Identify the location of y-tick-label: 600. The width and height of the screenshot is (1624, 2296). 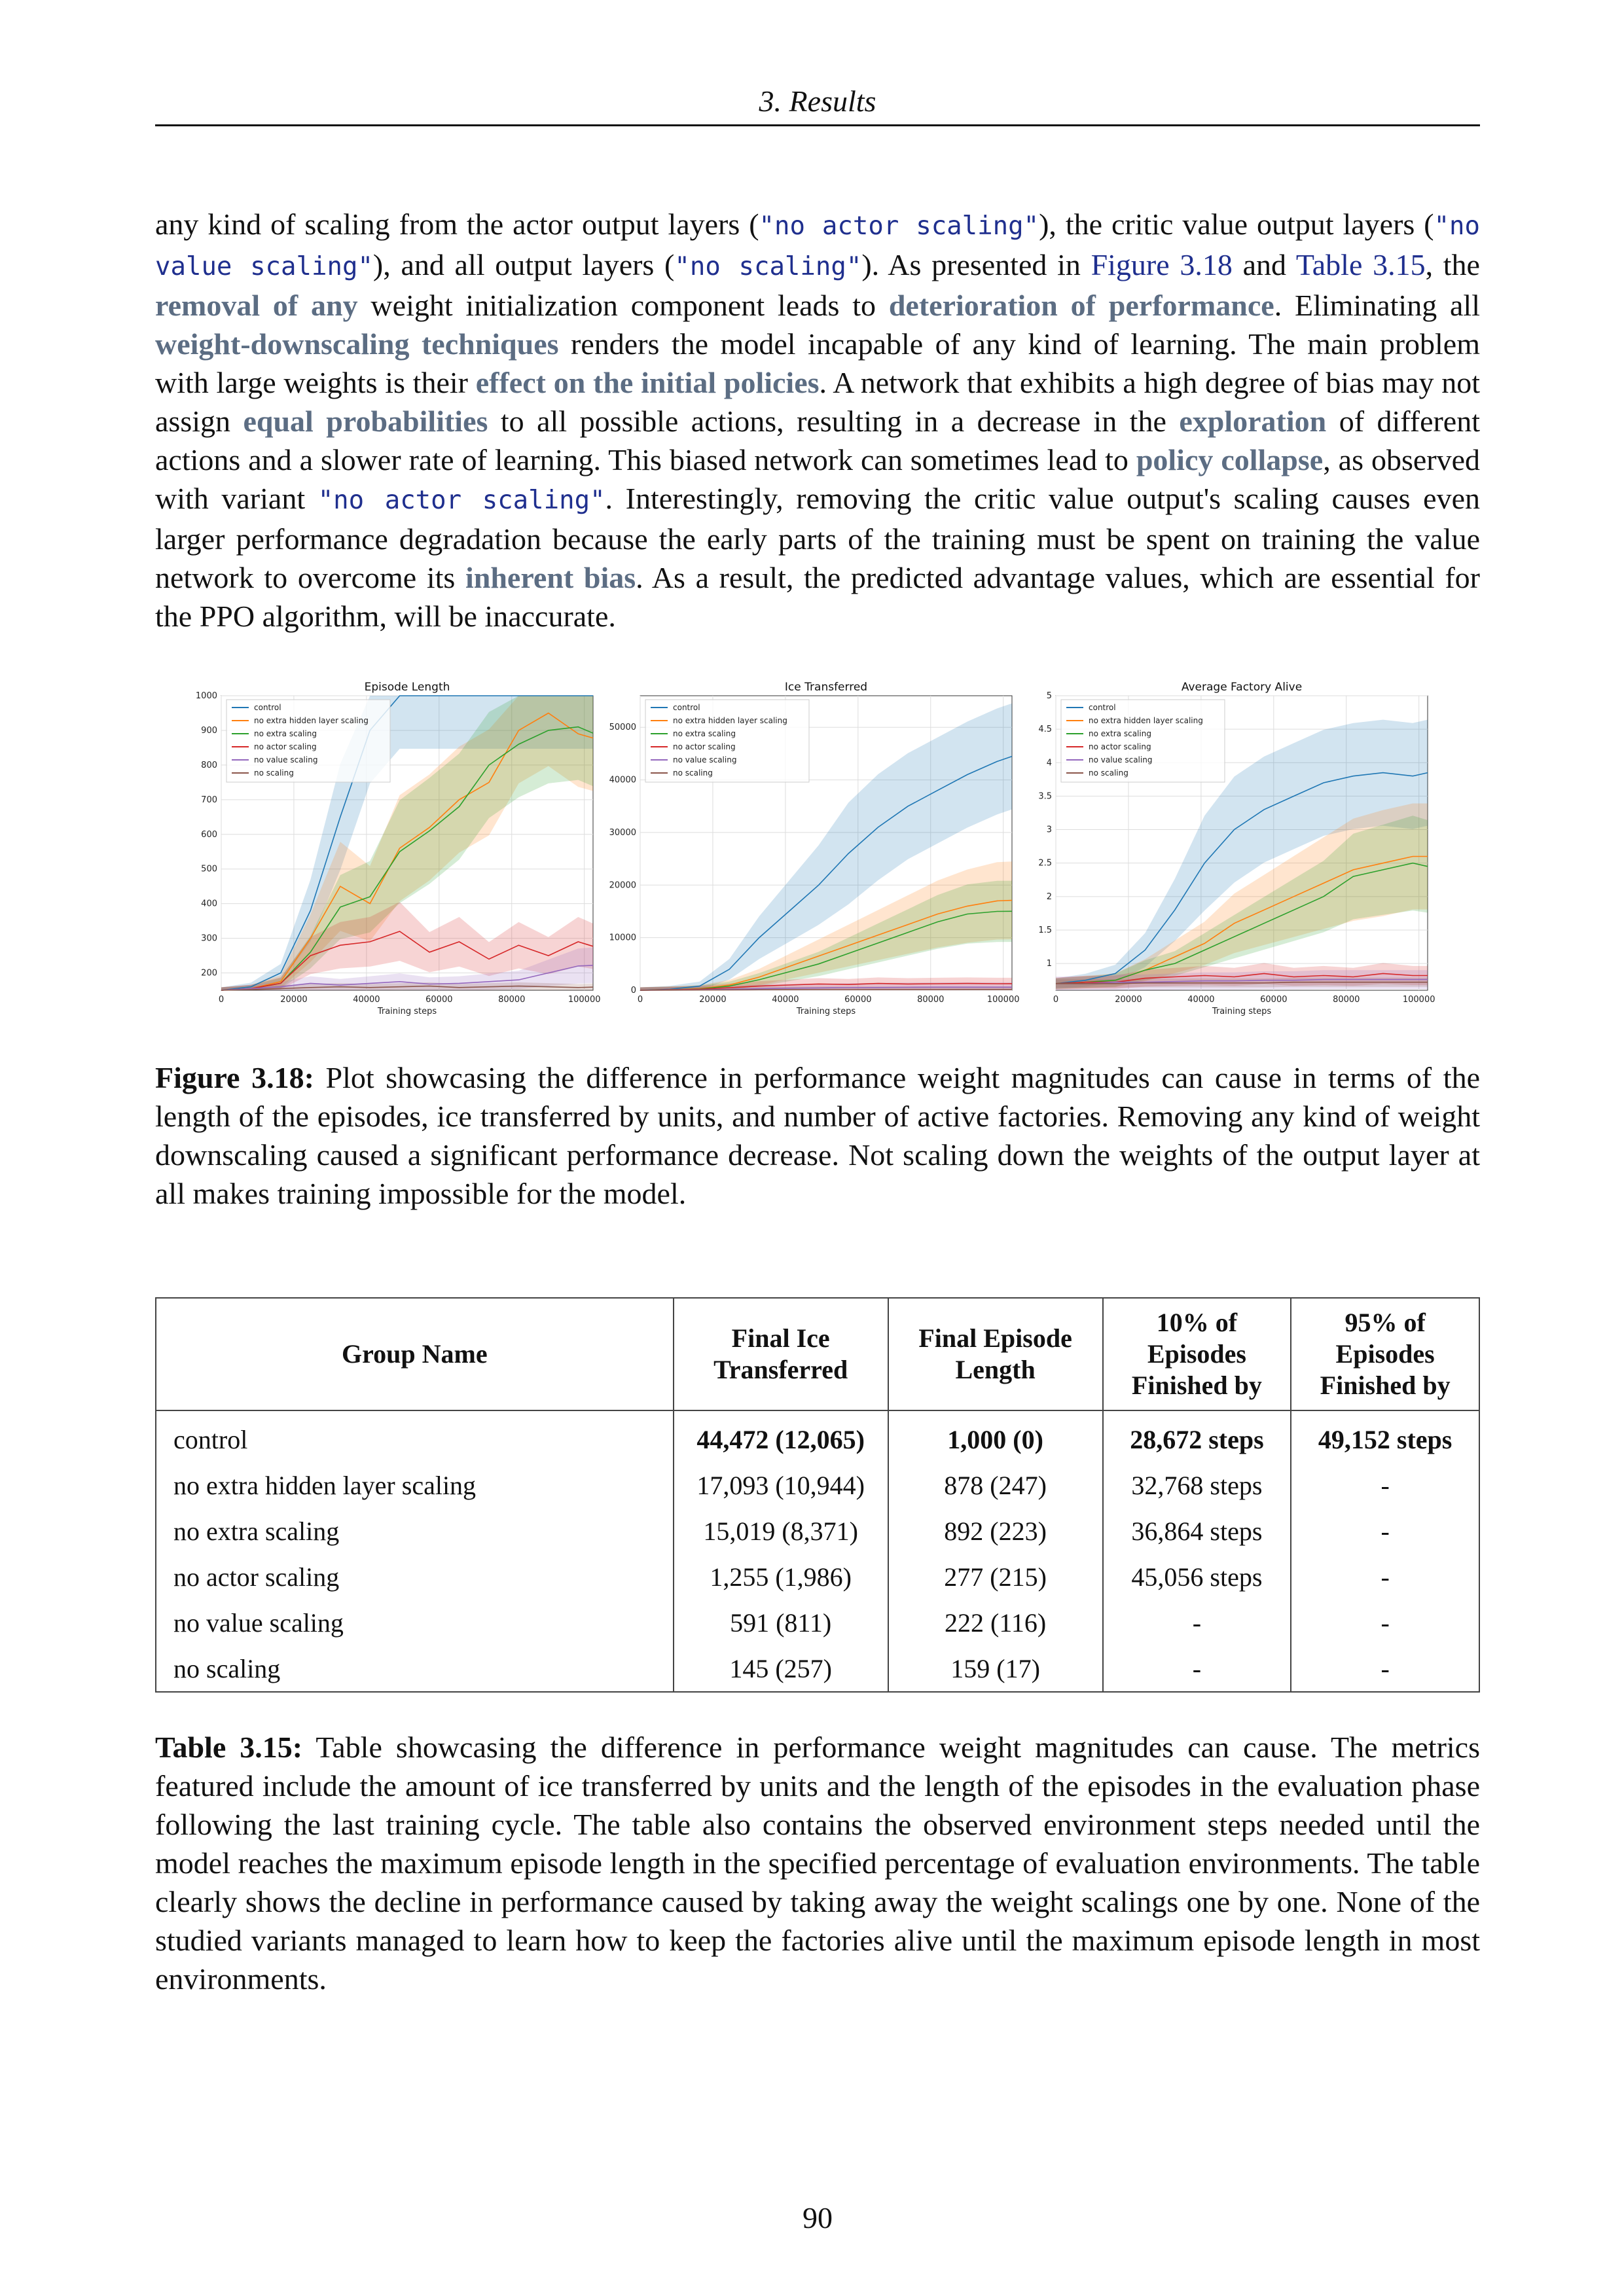
(209, 835).